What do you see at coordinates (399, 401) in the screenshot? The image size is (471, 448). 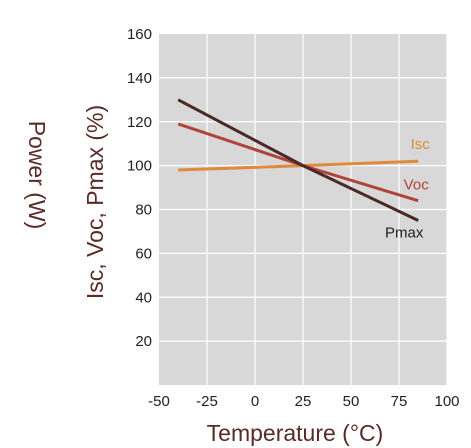 I see `x-tick-label: 75` at bounding box center [399, 401].